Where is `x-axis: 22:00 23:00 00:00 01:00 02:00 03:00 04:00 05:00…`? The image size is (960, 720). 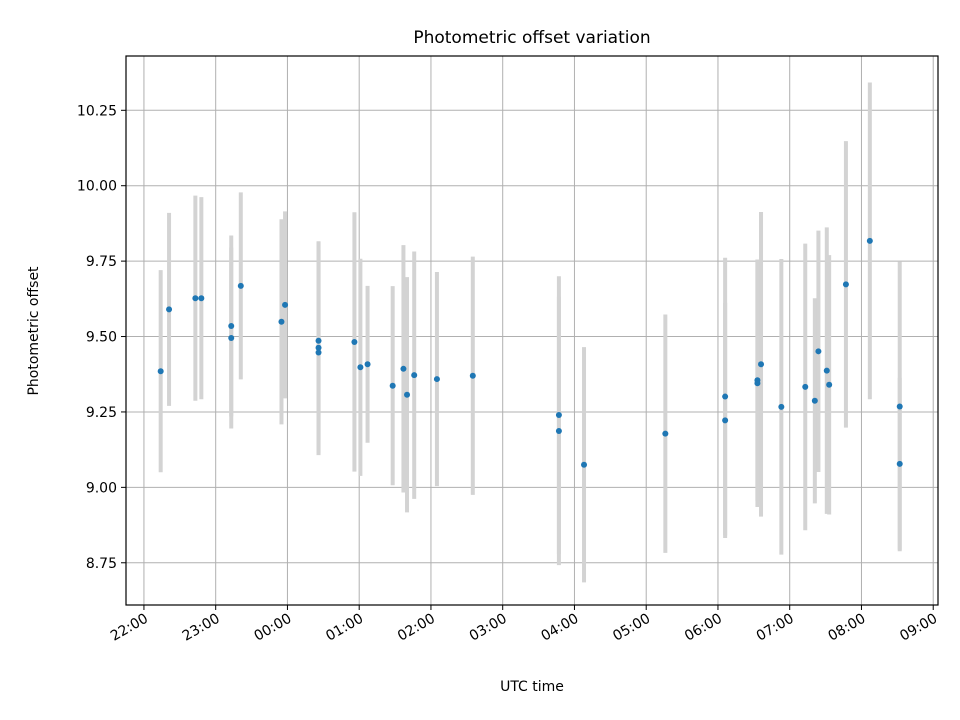
x-axis: 22:00 23:00 00:00 01:00 02:00 03:00 04:00 05:00… is located at coordinates (524, 625).